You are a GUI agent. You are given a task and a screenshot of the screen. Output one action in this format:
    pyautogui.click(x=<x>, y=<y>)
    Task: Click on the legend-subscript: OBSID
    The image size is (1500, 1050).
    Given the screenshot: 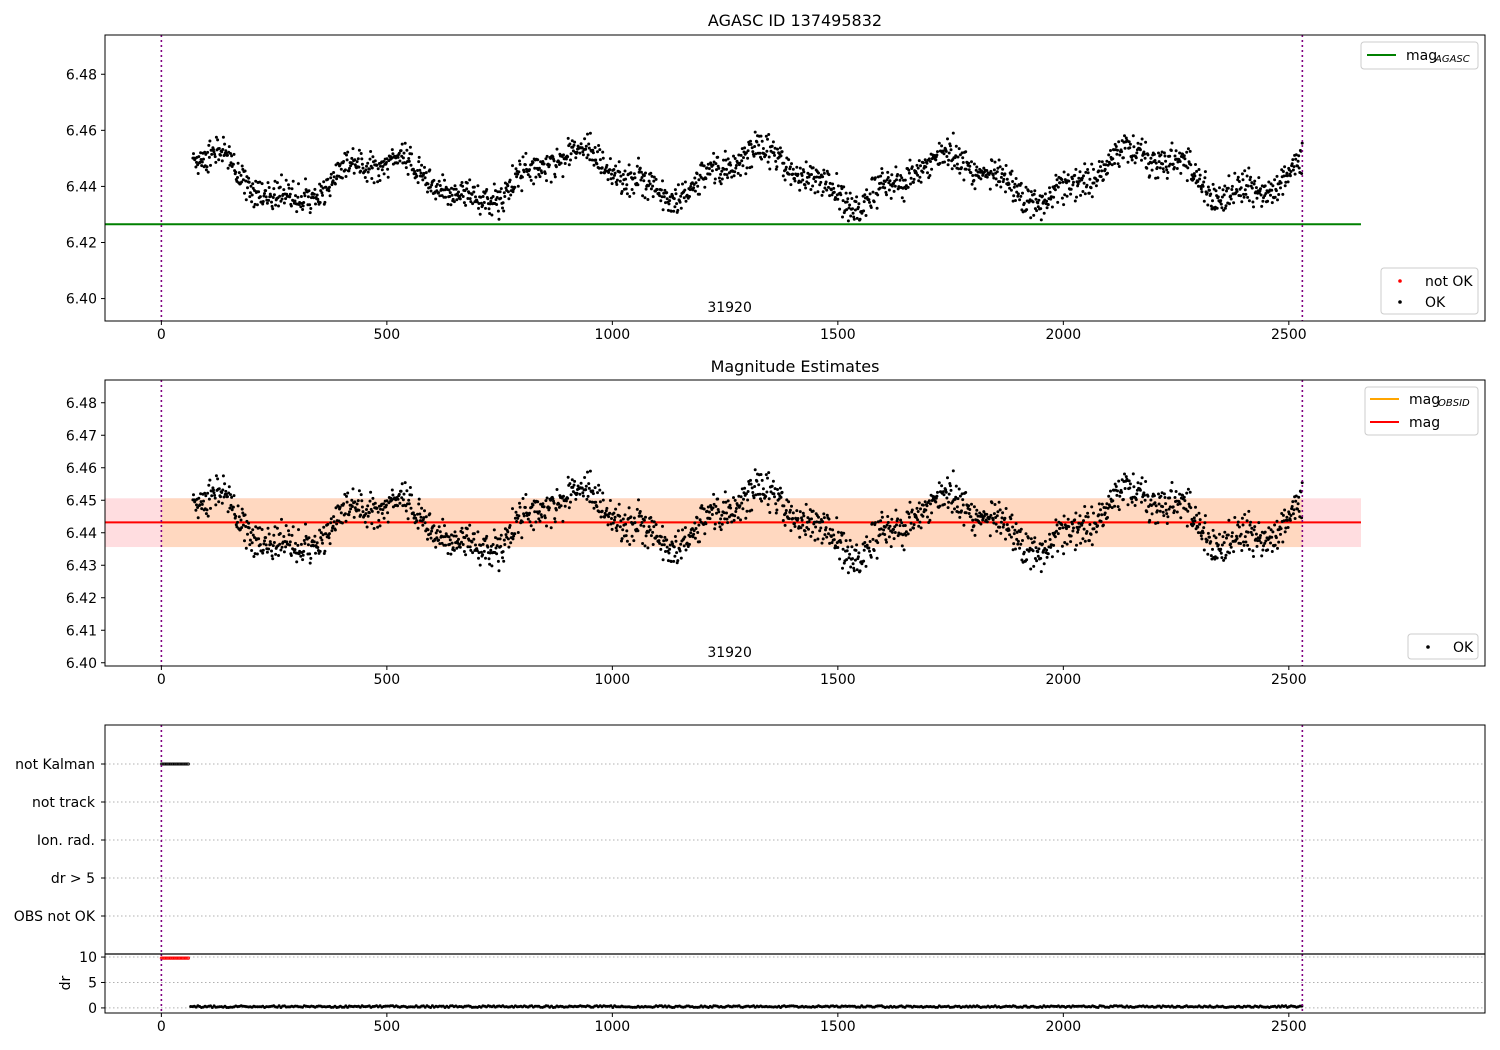 What is the action you would take?
    pyautogui.click(x=1454, y=403)
    